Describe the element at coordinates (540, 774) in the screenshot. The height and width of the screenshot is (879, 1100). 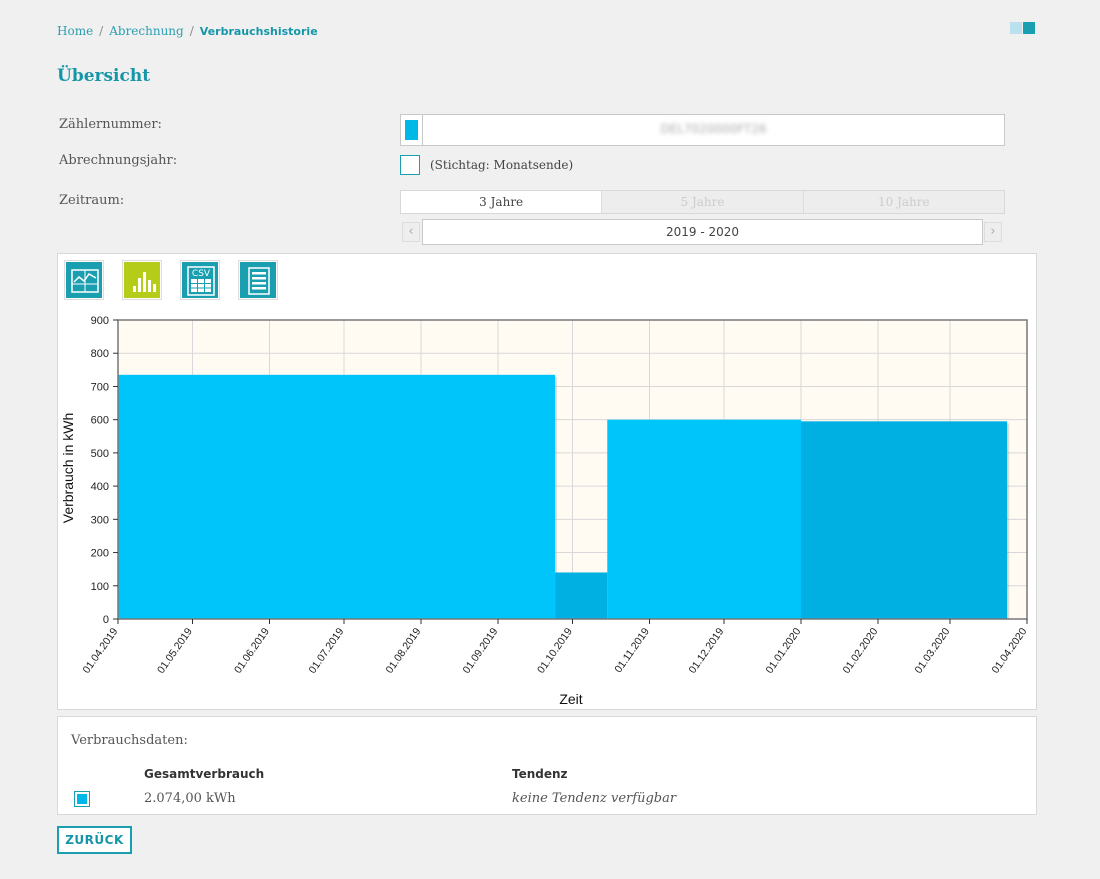
I see `trend-header: Tendenz` at that location.